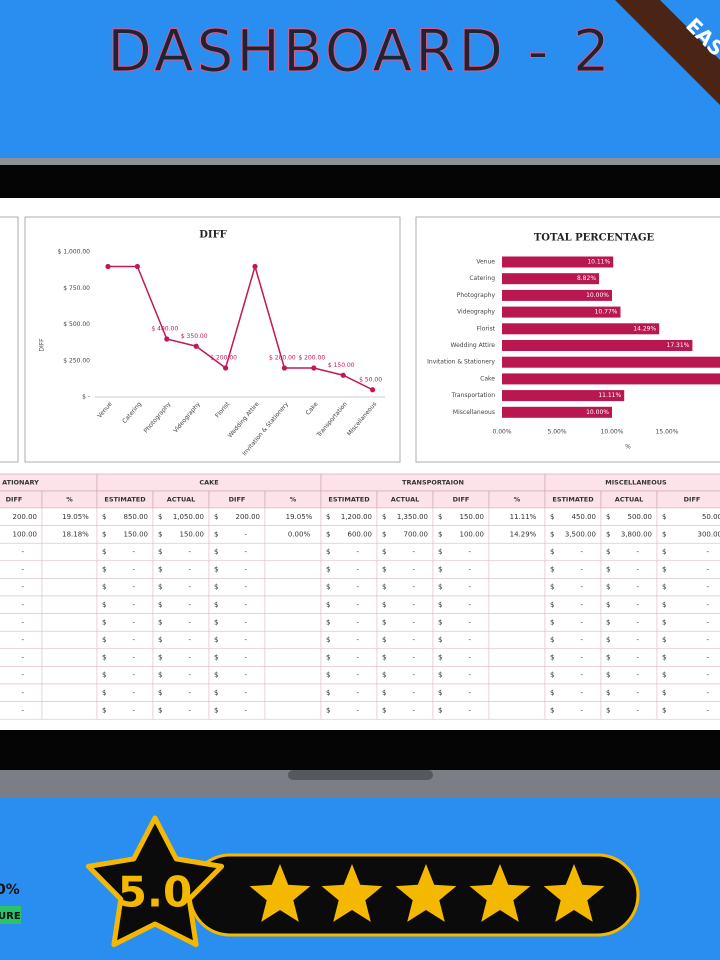  Describe the element at coordinates (293, 500) in the screenshot. I see `column-header-text: %` at that location.